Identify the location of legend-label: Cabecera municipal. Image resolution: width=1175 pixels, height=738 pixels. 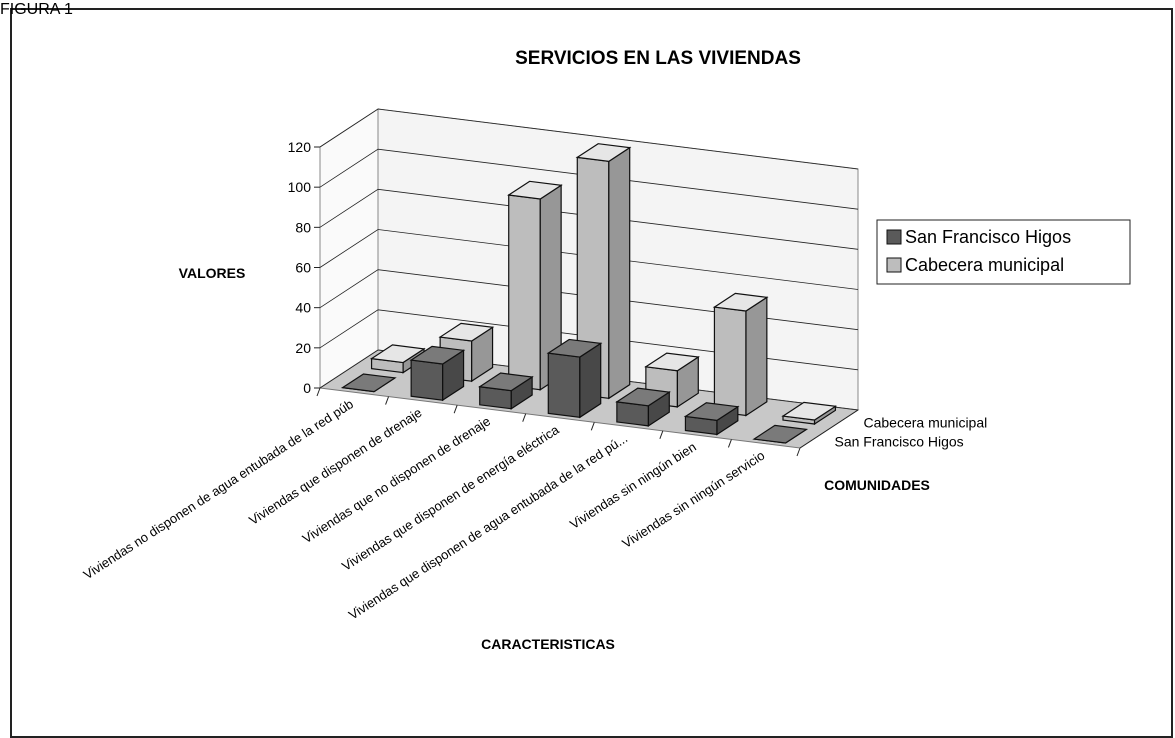
(984, 265).